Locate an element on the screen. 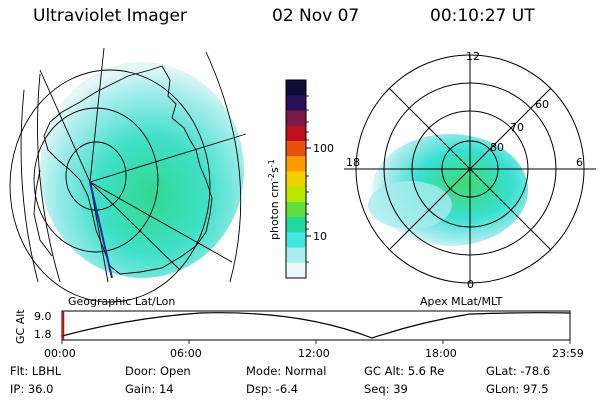  info-glat: GLat: -78.6 is located at coordinates (518, 371).